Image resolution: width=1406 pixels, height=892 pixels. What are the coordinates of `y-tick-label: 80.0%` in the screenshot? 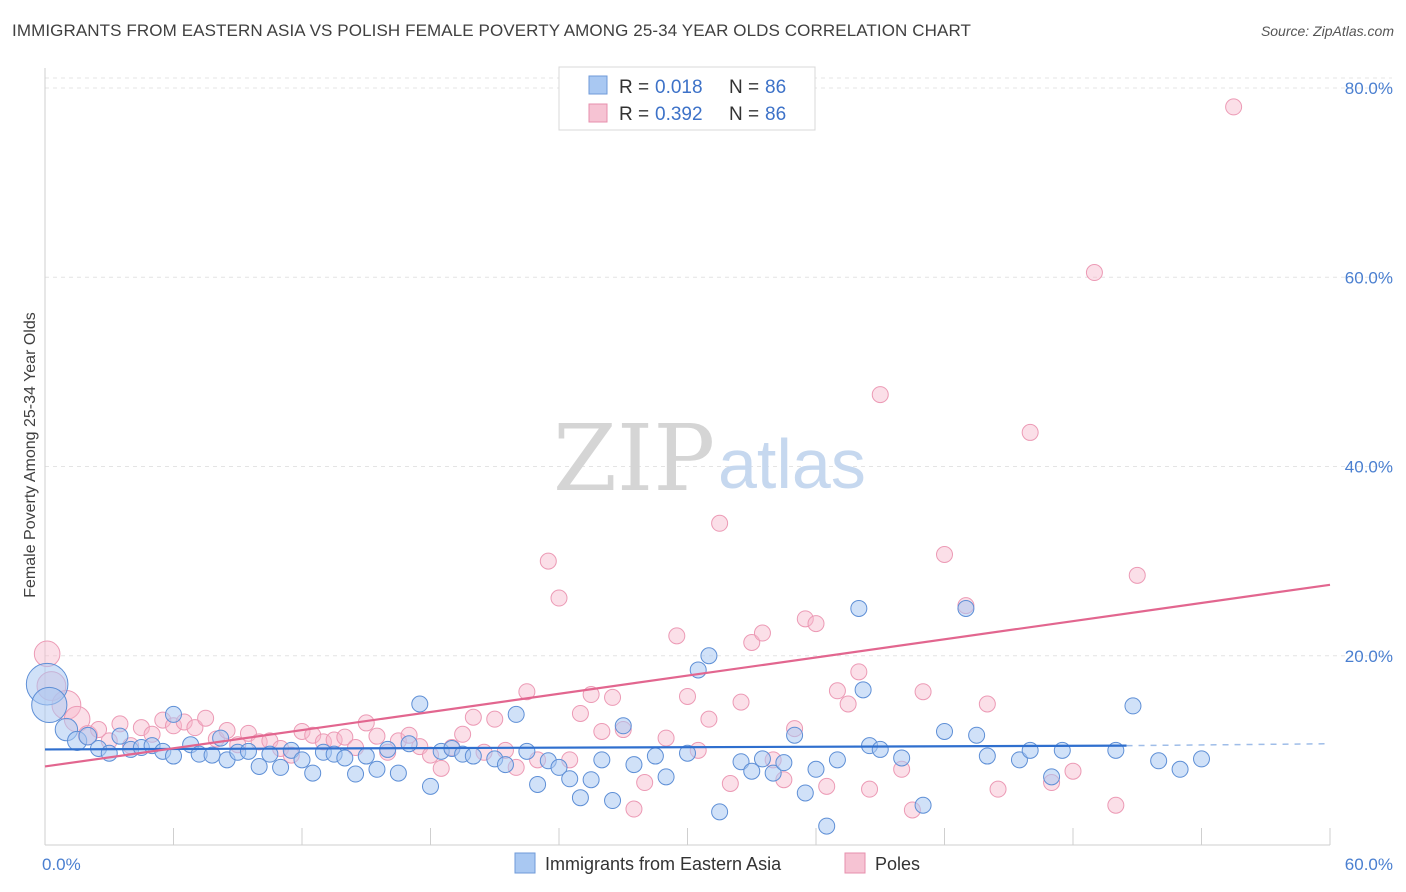 It's located at (1369, 88).